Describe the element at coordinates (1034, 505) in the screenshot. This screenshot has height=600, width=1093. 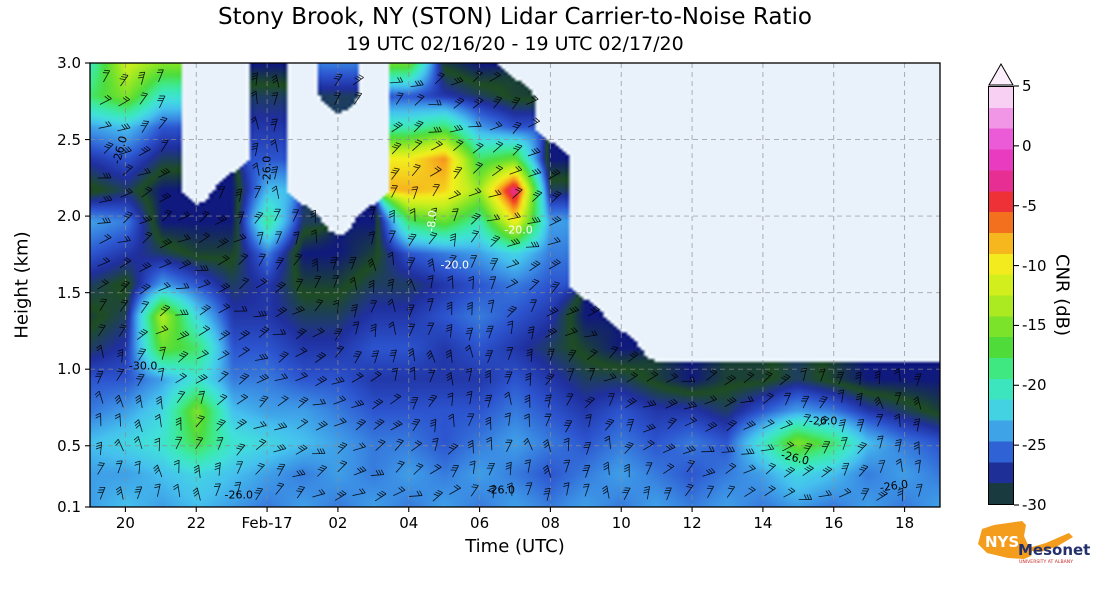
I see `colorbar-tick-label: -30` at that location.